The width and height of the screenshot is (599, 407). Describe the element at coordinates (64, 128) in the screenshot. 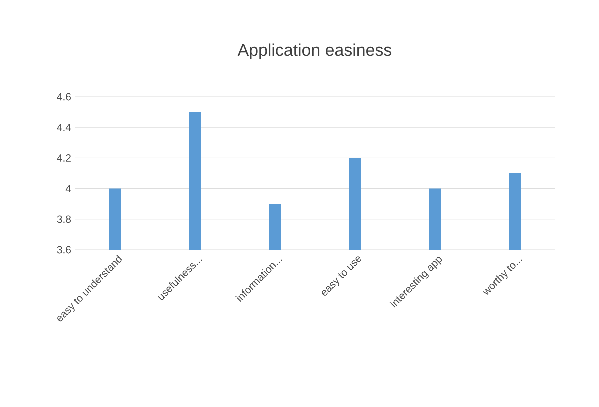

I see `y-tick-label: 4.4` at that location.